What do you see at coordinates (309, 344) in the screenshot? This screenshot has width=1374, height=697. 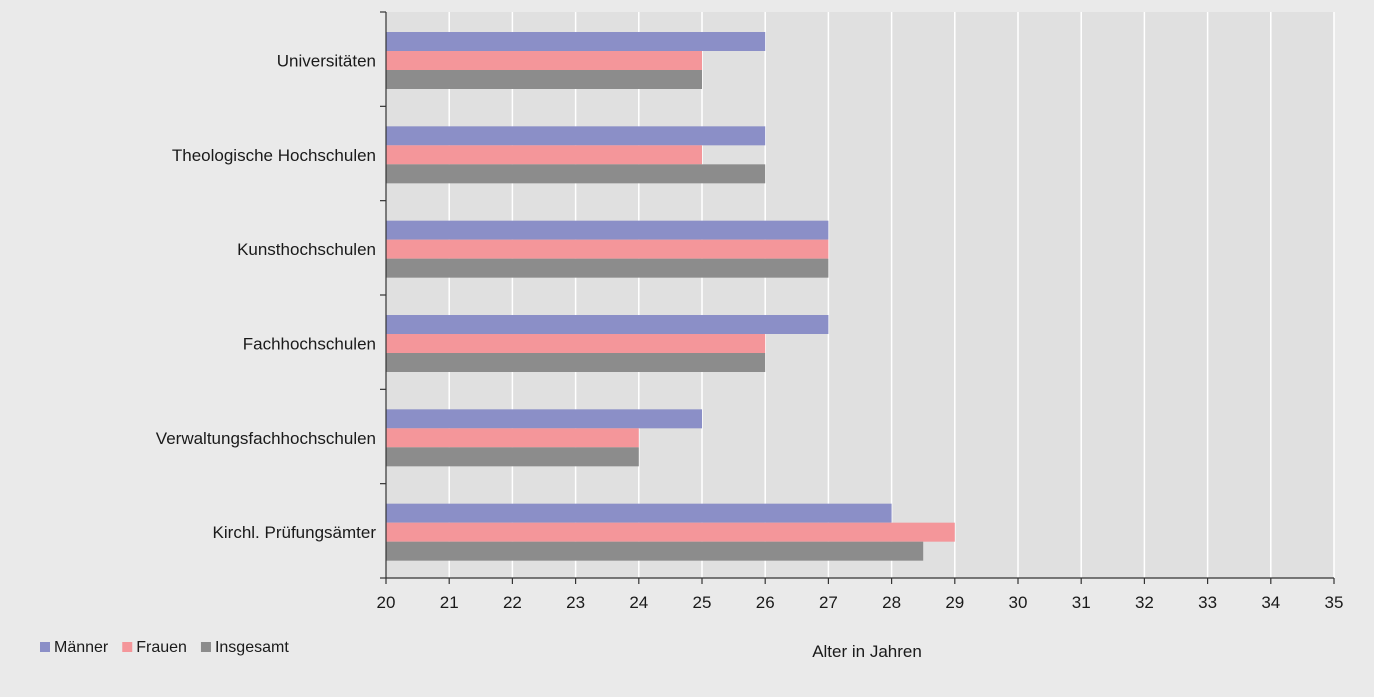 I see `category-label: Fachhochschulen` at bounding box center [309, 344].